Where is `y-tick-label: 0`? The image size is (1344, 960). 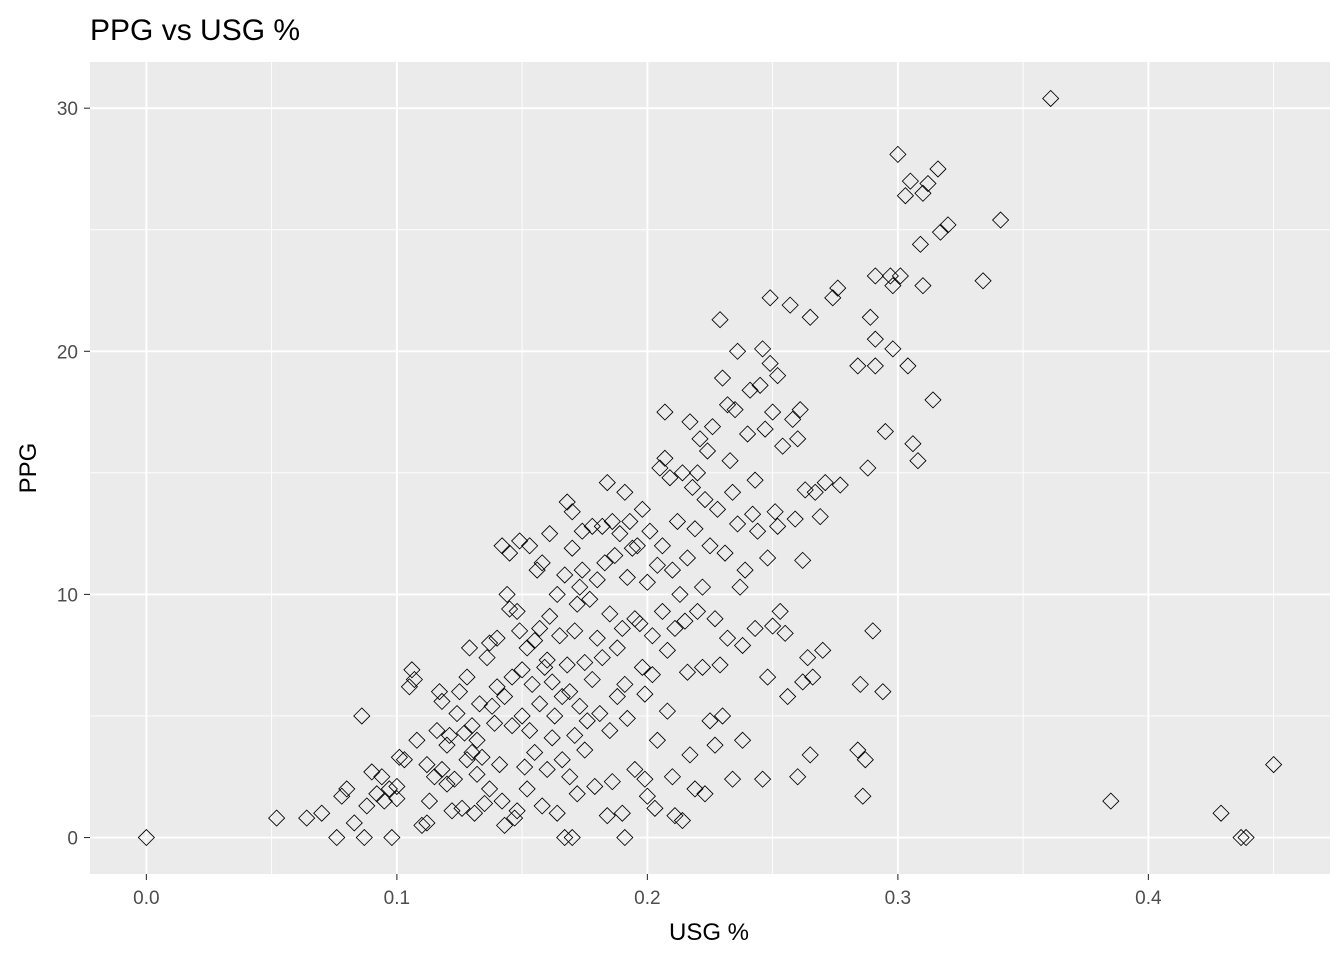
y-tick-label: 0 is located at coordinates (72, 839).